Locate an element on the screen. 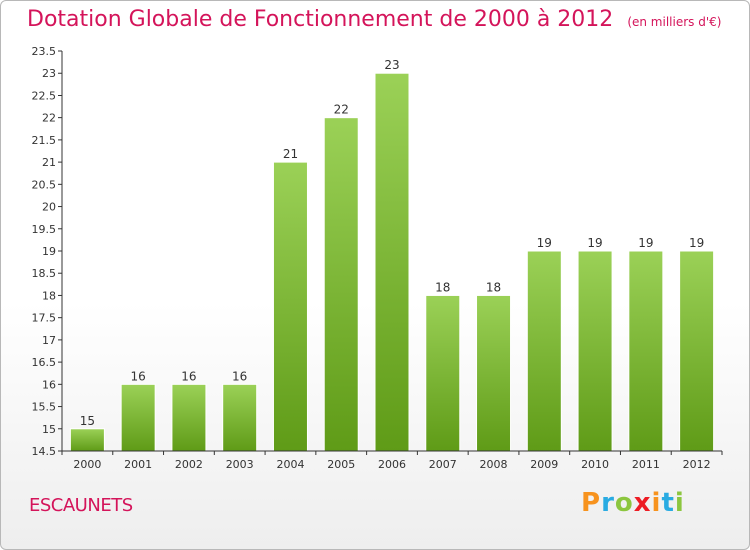 This screenshot has height=550, width=750. y-tick-label: 23.5 is located at coordinates (44, 51).